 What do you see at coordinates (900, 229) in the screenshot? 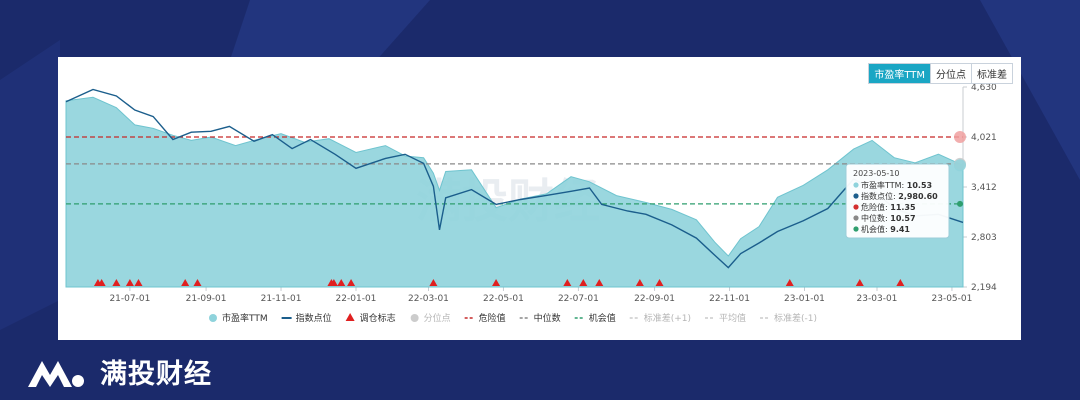
I see `tooltip-row-value: 9.41` at bounding box center [900, 229].